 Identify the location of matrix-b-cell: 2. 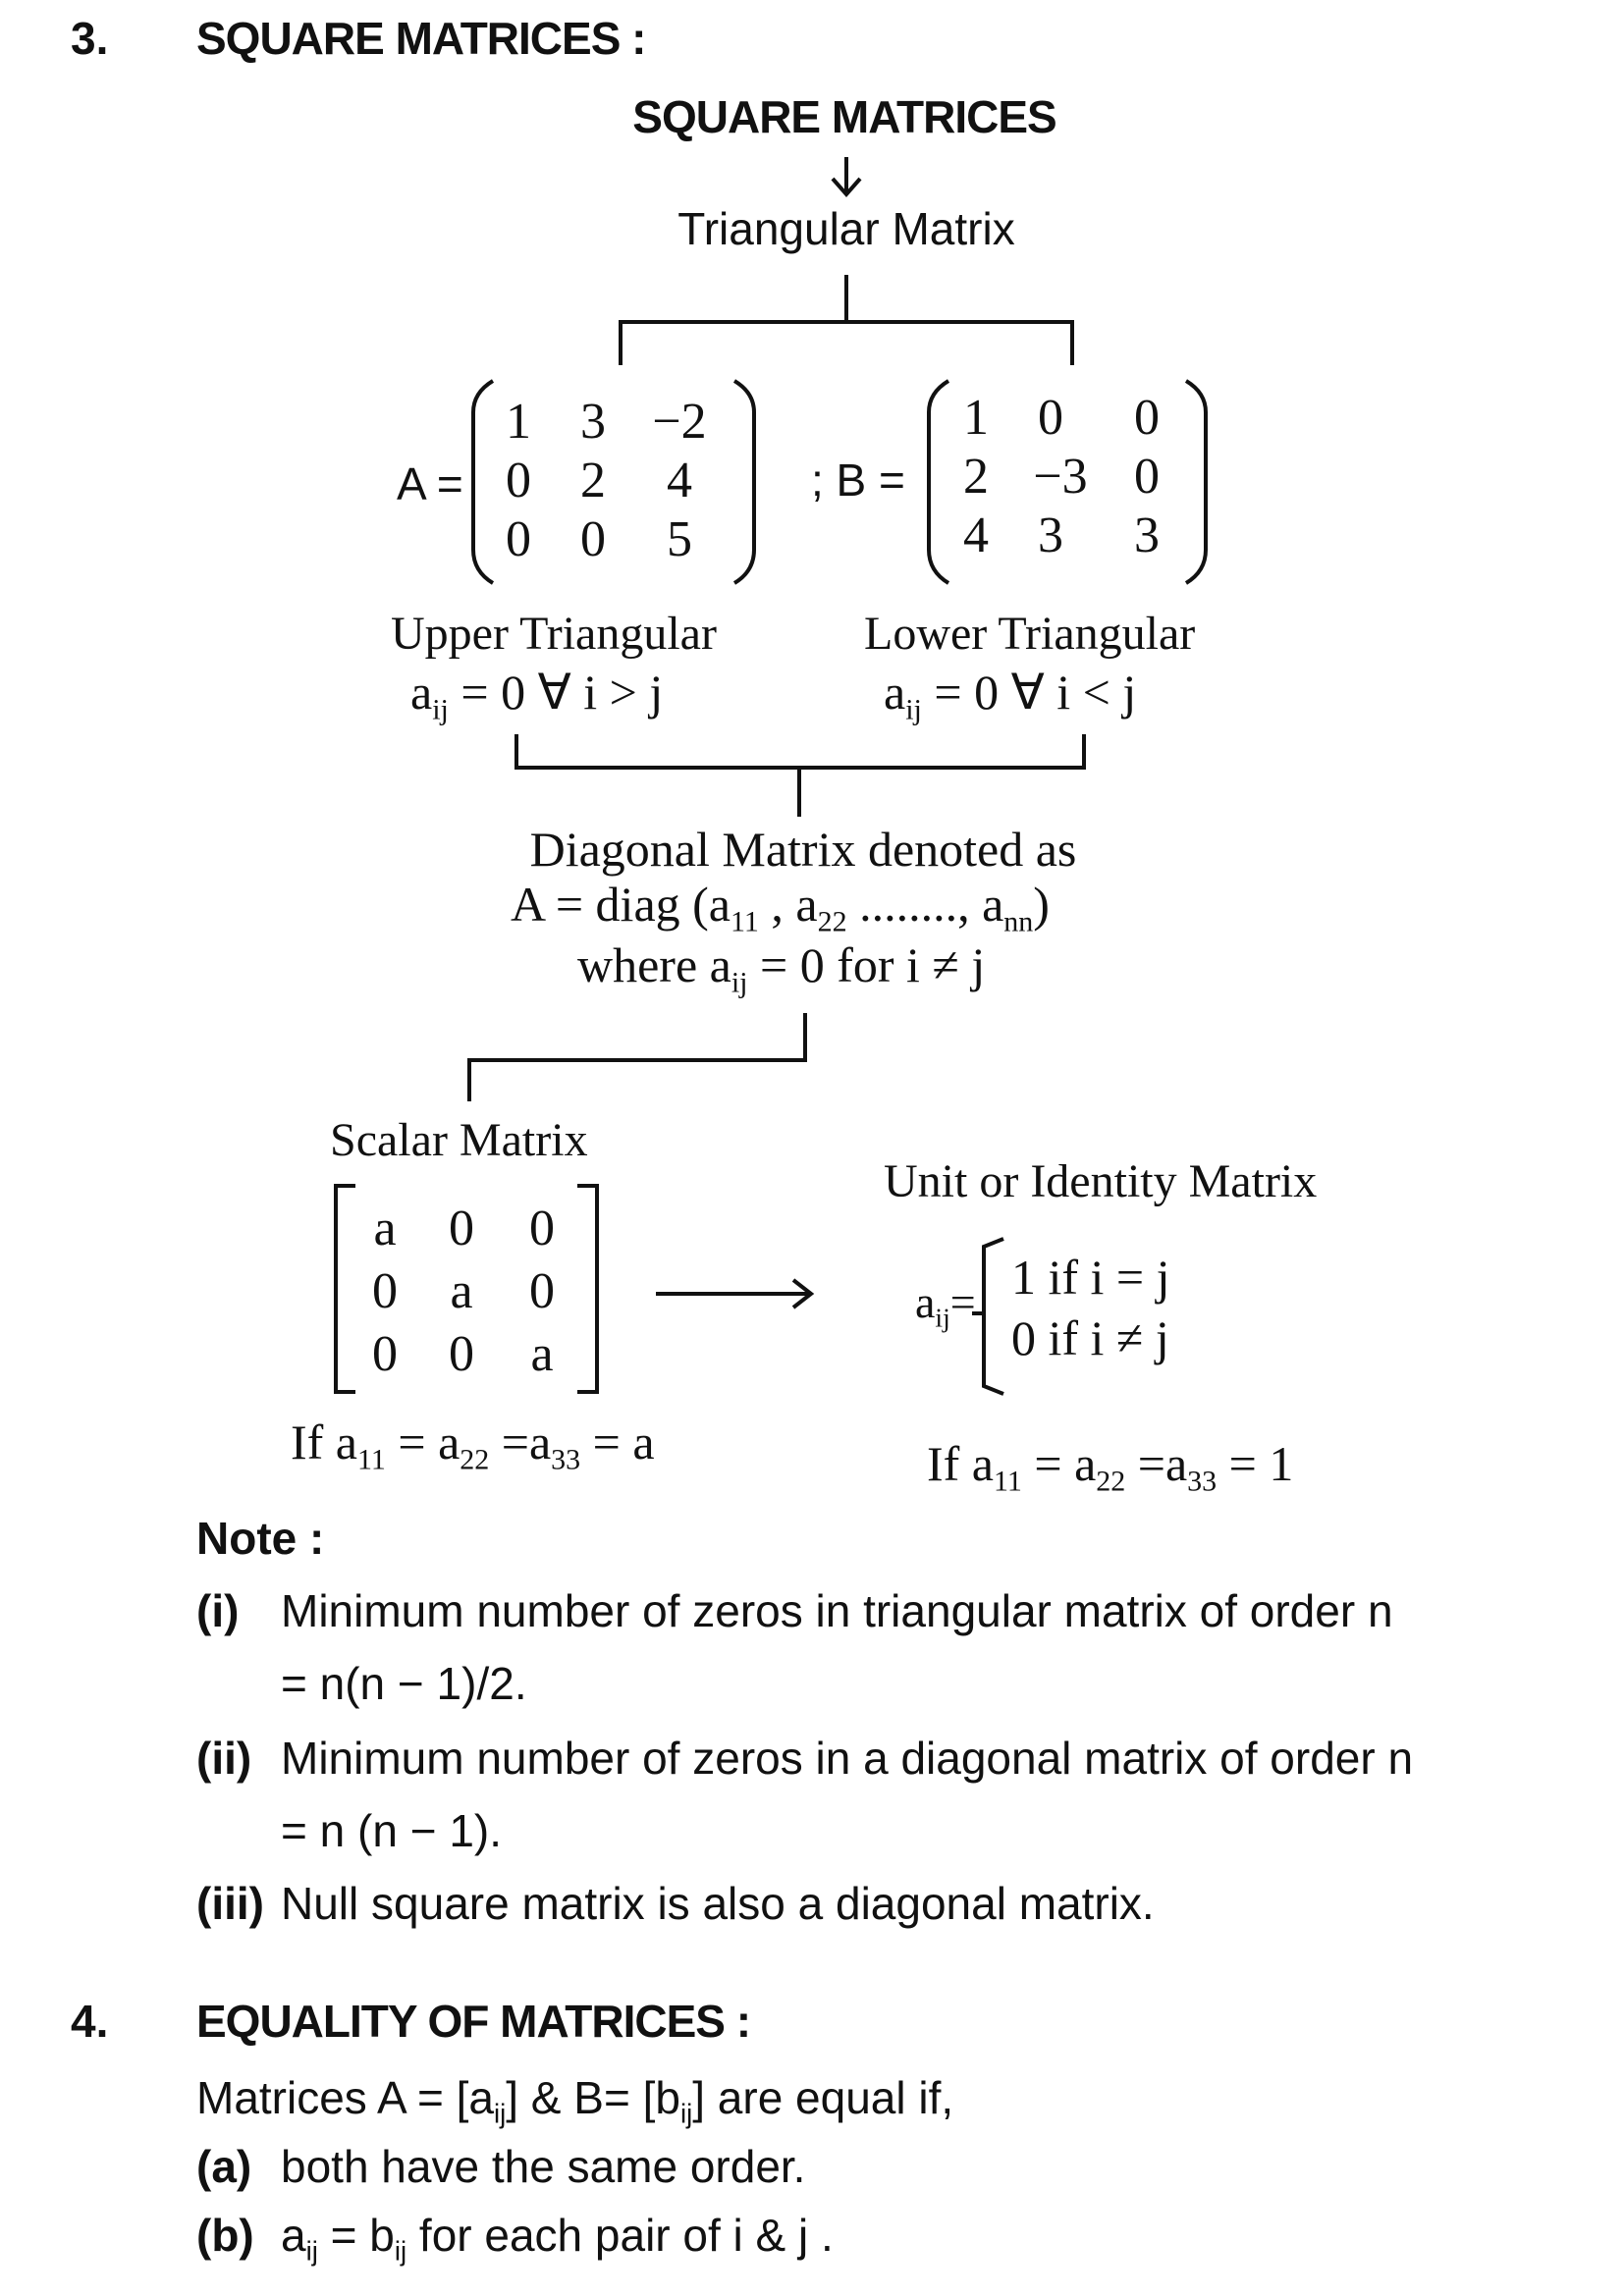
(976, 477).